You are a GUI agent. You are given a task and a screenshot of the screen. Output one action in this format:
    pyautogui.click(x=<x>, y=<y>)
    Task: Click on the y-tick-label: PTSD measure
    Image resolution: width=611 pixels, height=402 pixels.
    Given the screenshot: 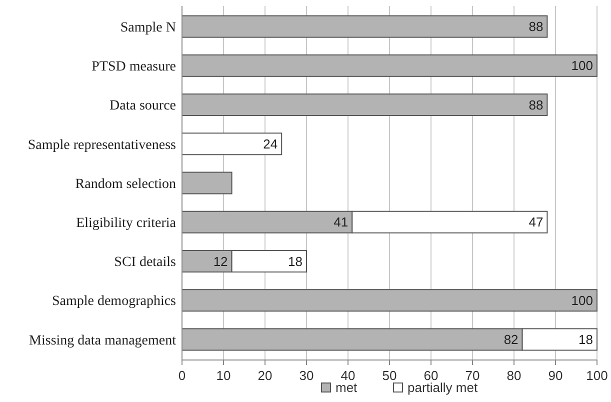 What is the action you would take?
    pyautogui.click(x=134, y=67)
    